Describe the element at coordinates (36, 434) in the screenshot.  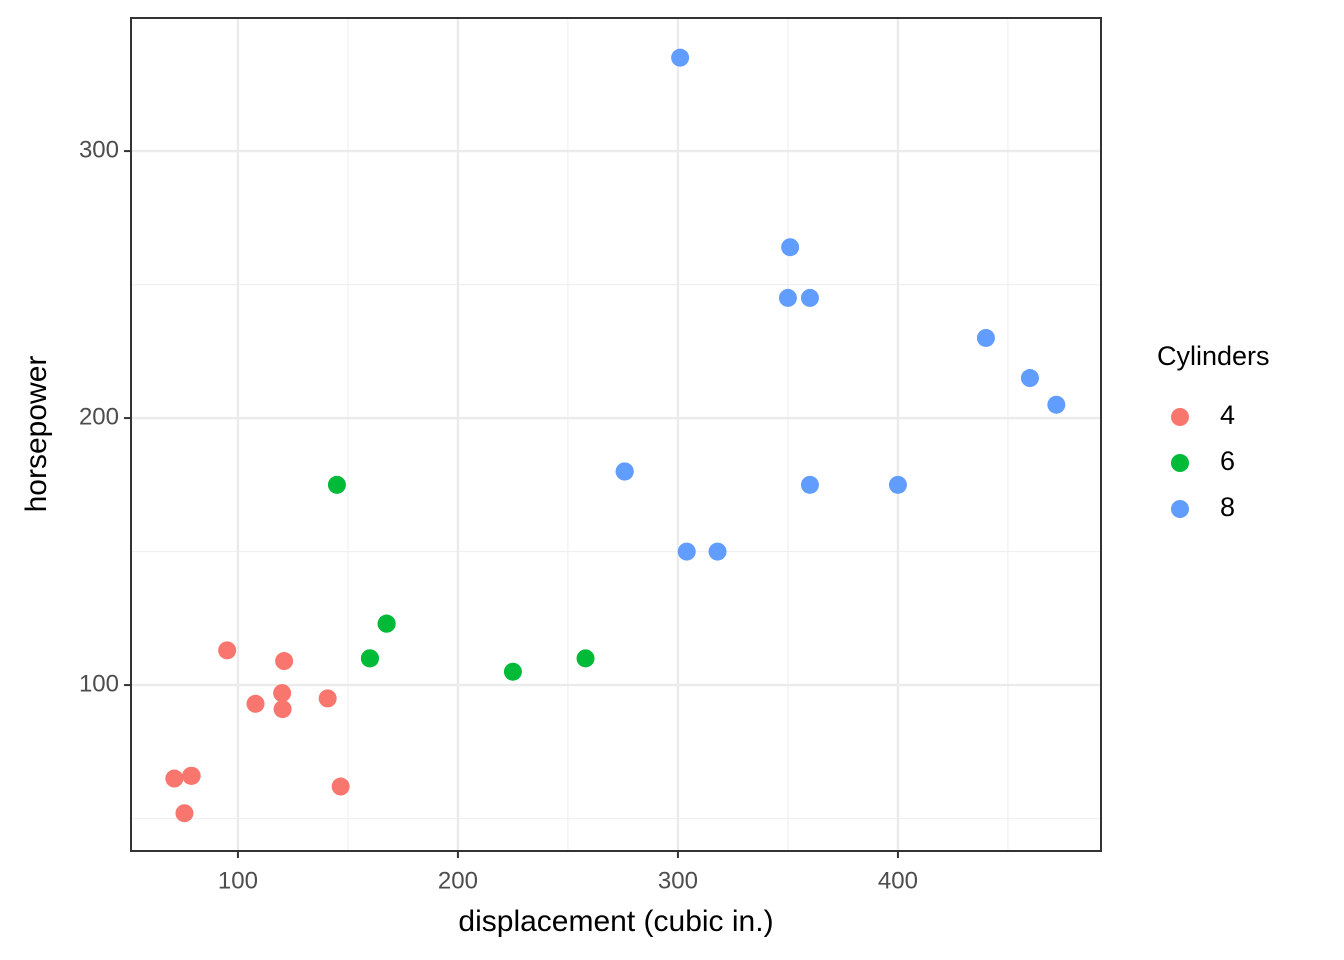
I see `y-axis-title: horsepower` at that location.